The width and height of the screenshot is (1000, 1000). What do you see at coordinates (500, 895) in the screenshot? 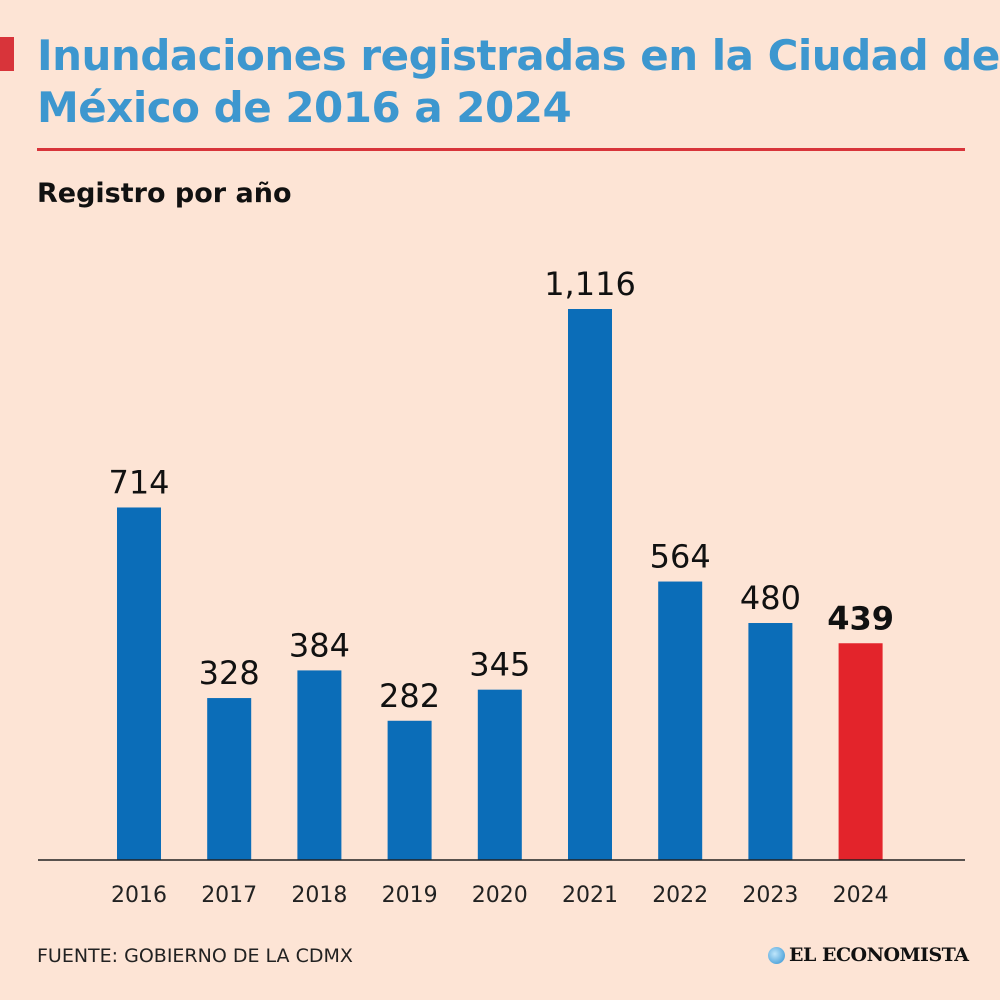
I see `x-tick-2020: 2020` at bounding box center [500, 895].